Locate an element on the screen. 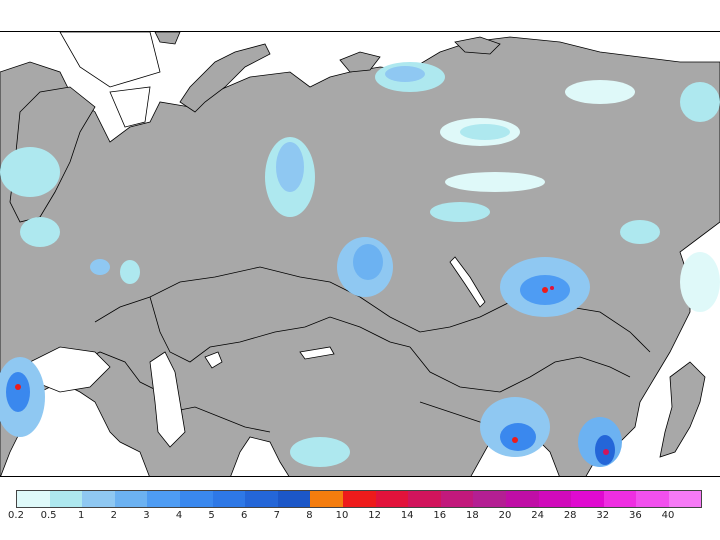 The height and width of the screenshot is (540, 720). japan is located at coordinates (682, 409).